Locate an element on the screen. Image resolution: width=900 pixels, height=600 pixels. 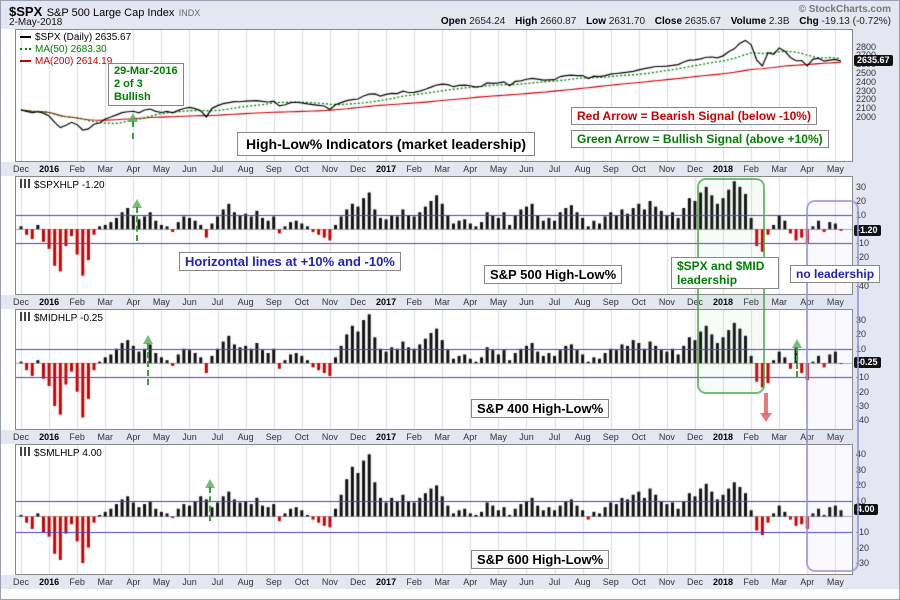
smlhlp-y-axis: 4.00 40 30 20 10 -10 -20 -30 is located at coordinates (876, 509).